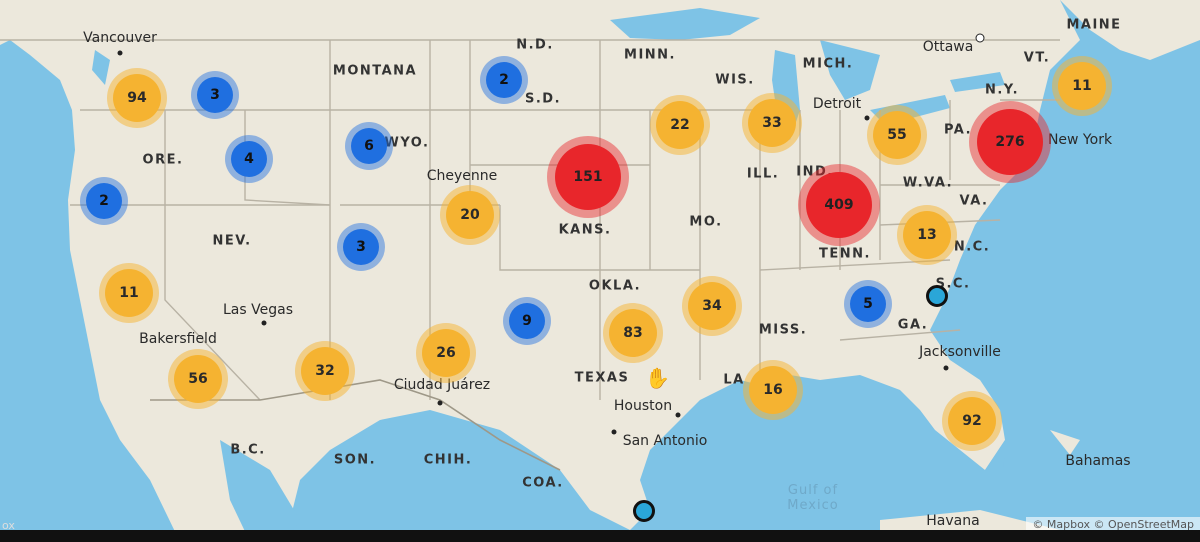 The width and height of the screenshot is (1200, 542). Describe the element at coordinates (763, 174) in the screenshot. I see `state-label-ill: ILL.` at that location.